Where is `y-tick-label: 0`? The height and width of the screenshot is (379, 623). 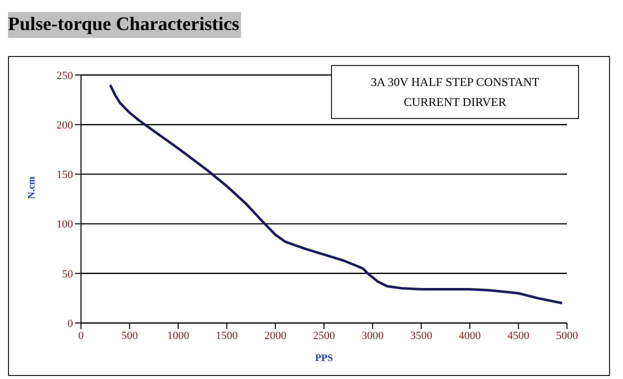 y-tick-label: 0 is located at coordinates (71, 324).